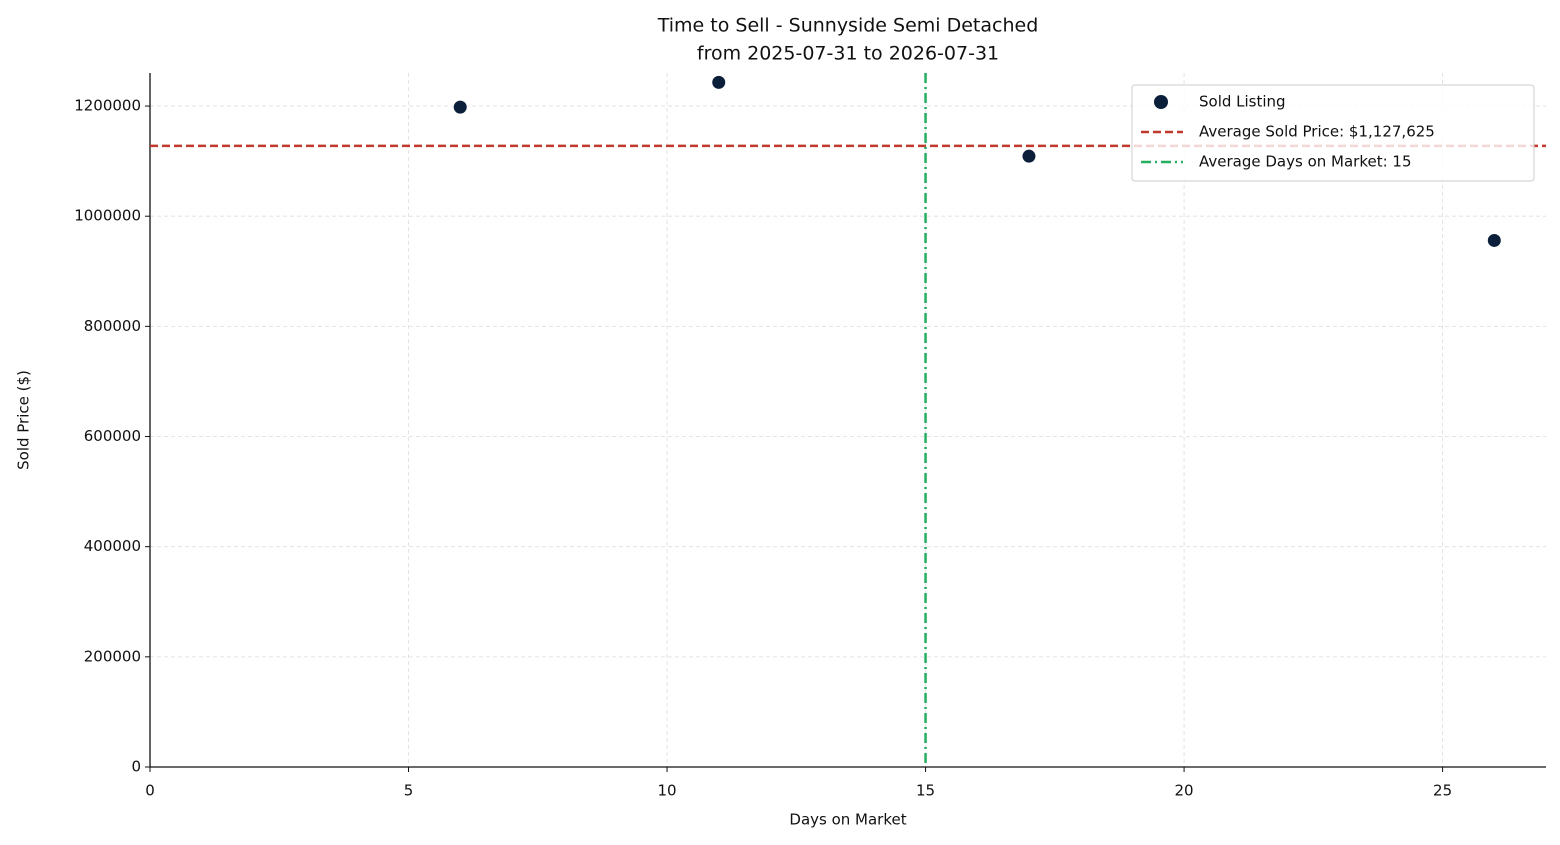  Describe the element at coordinates (136, 767) in the screenshot. I see `y-tick-label: 0` at that location.